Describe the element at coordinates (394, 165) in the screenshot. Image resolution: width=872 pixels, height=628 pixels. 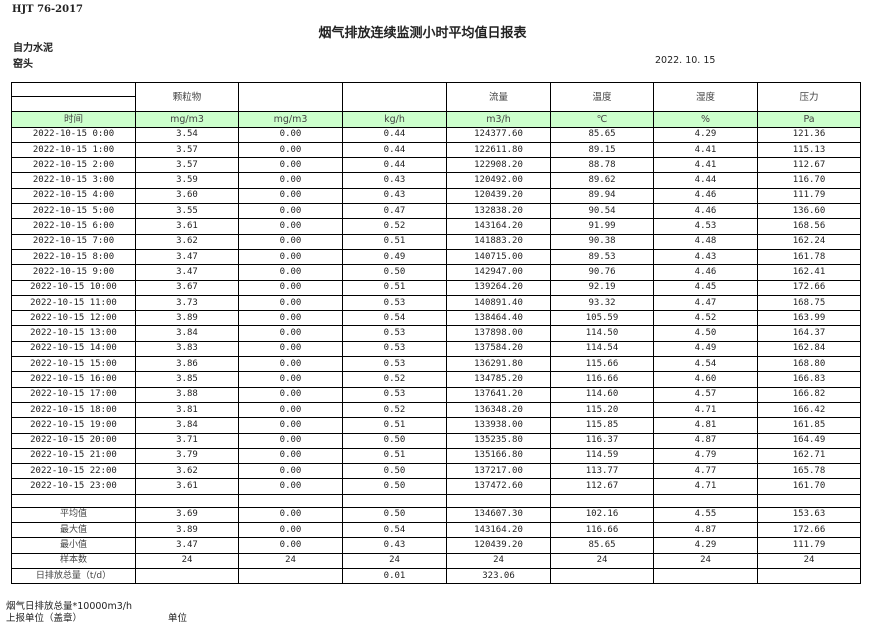
I see `value-cell: 0.44` at that location.